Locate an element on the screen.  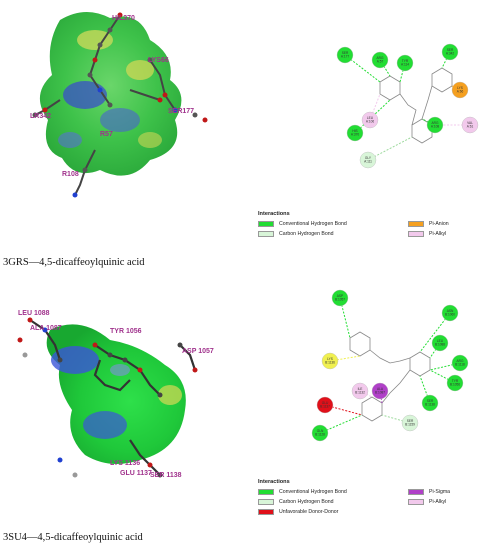
residue-label-4: LR342 is located at coordinates (40, 116).